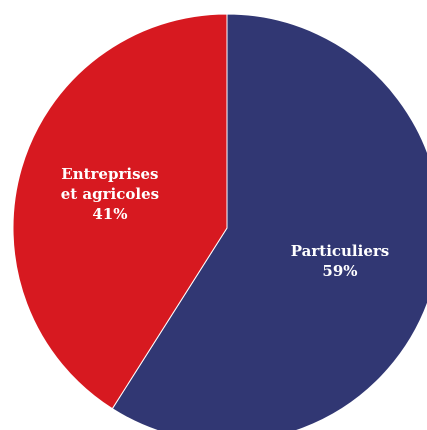 Image resolution: width=427 pixels, height=430 pixels. I want to click on slice-label-line: et agricoles, so click(110, 194).